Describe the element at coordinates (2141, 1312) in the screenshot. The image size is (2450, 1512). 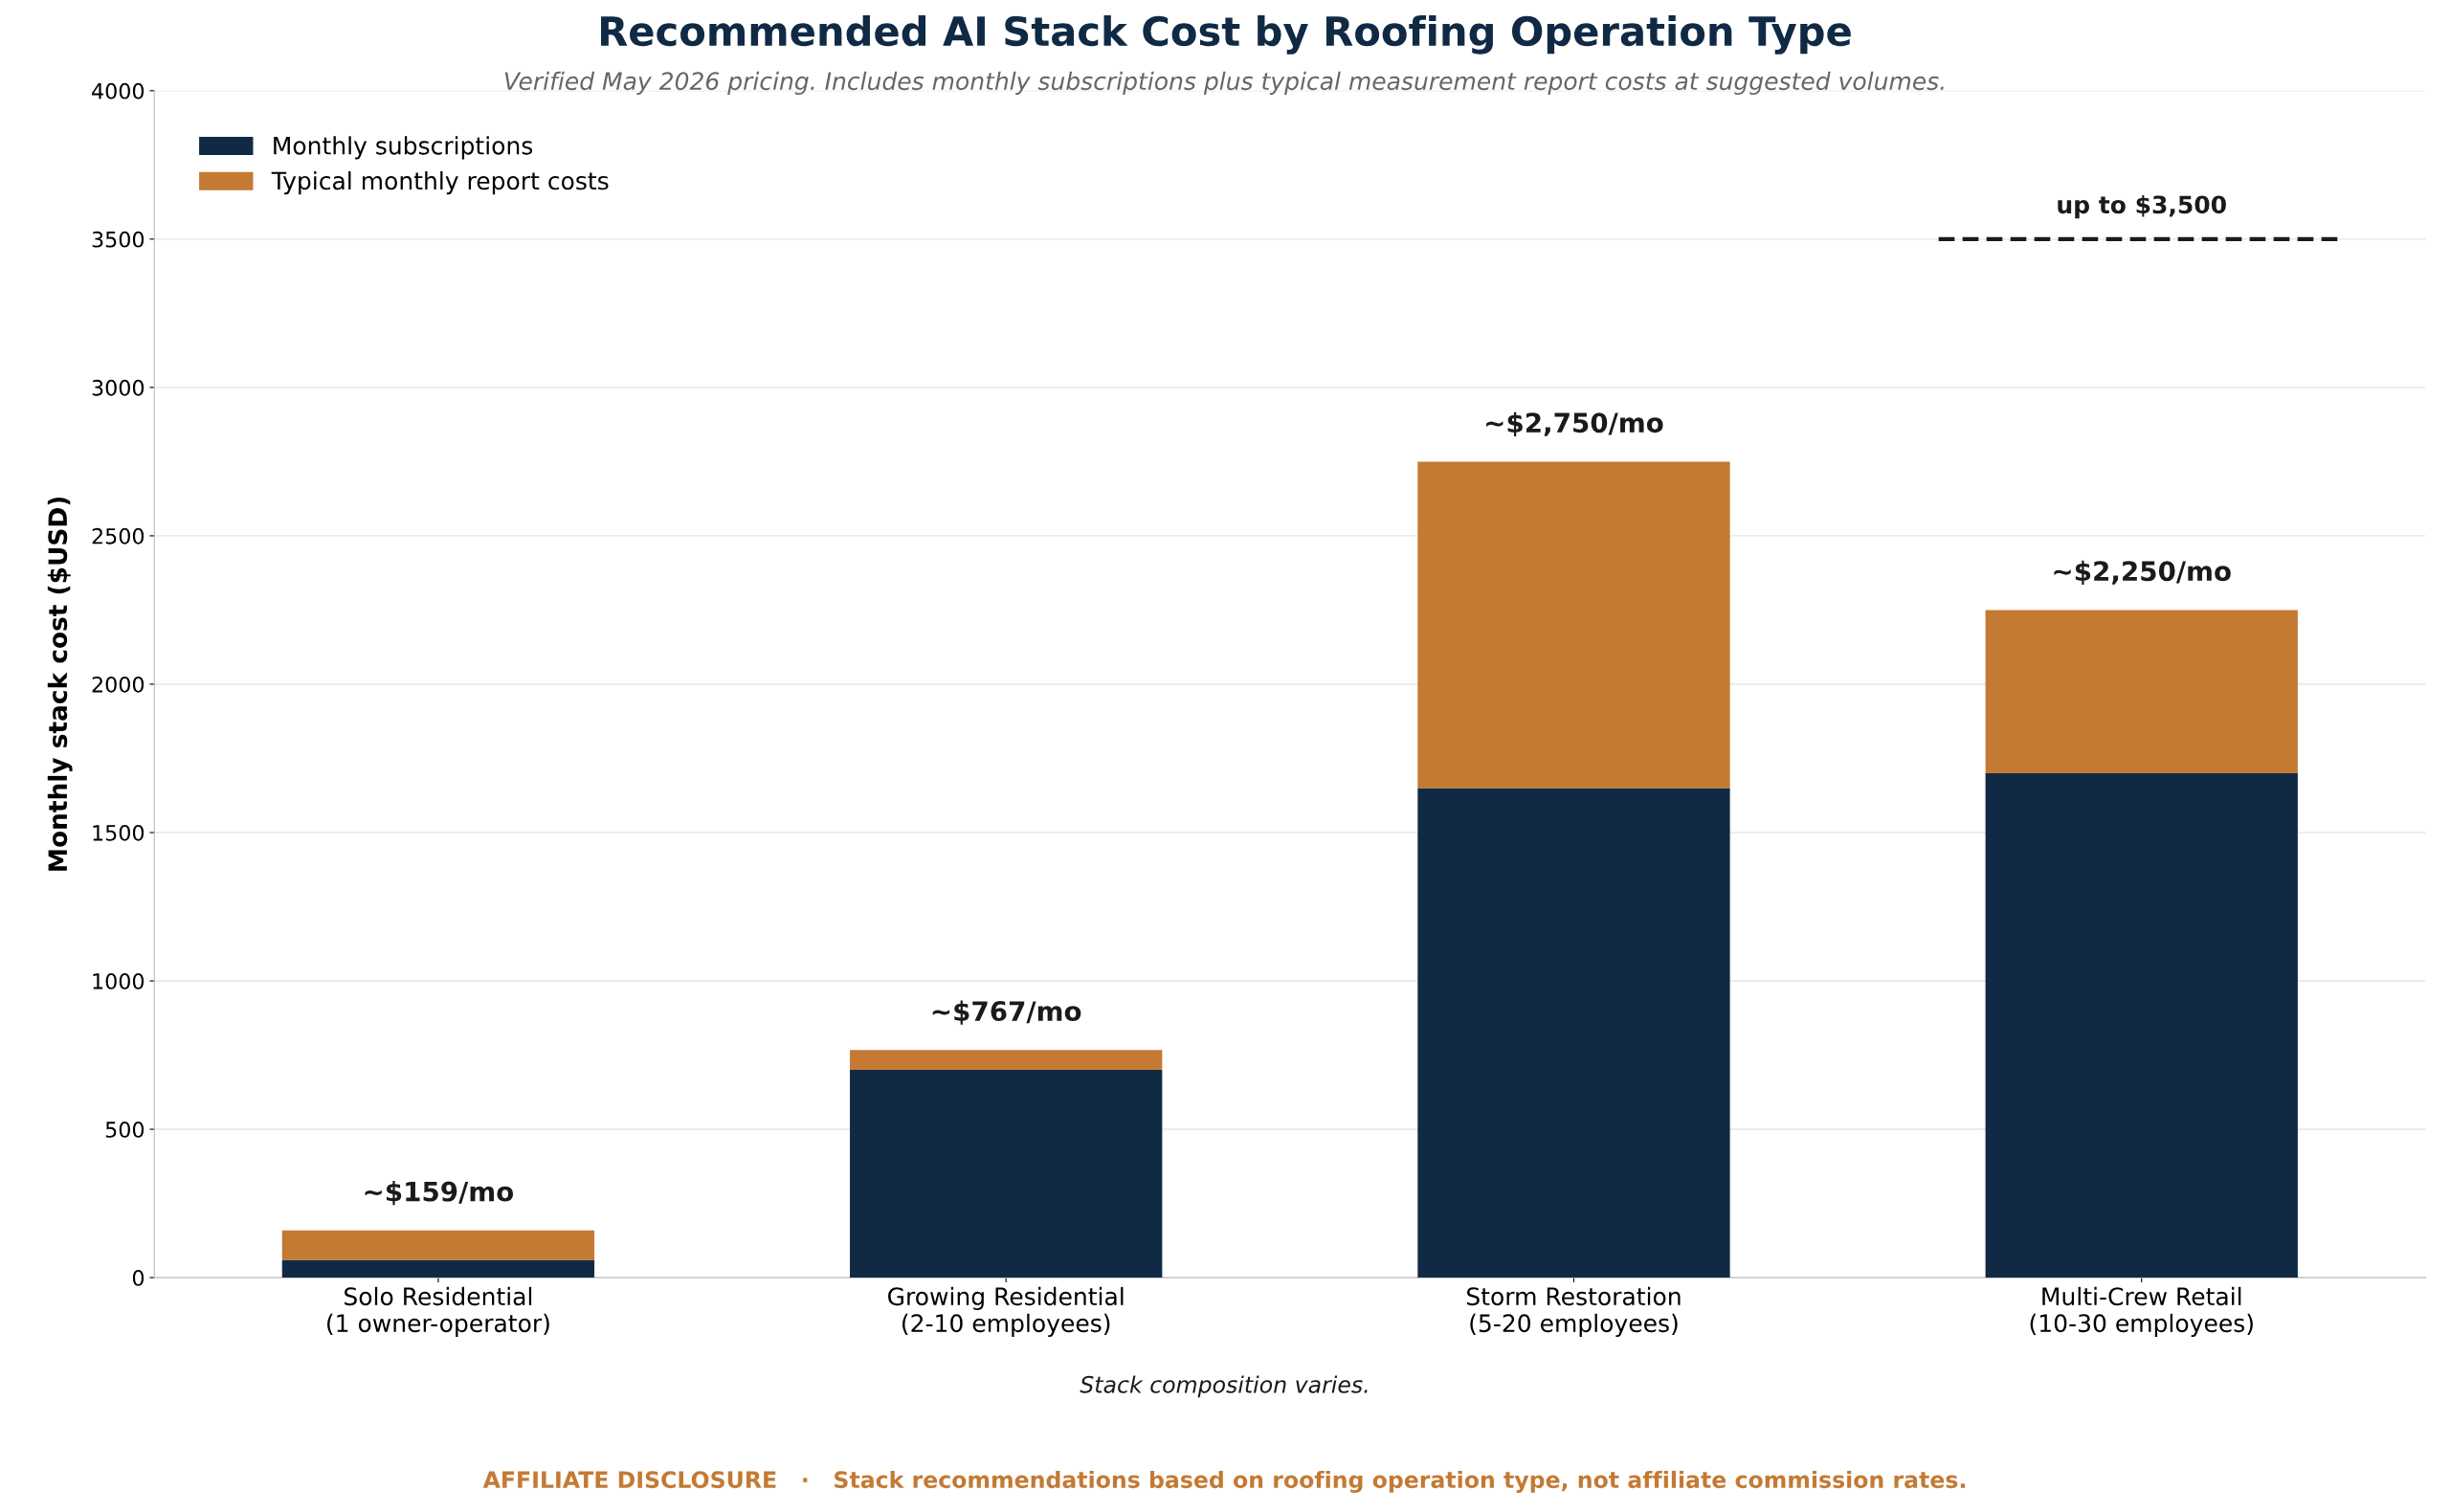
I see `x-tick-label: Multi-Crew Retail (10-30 employees)` at that location.